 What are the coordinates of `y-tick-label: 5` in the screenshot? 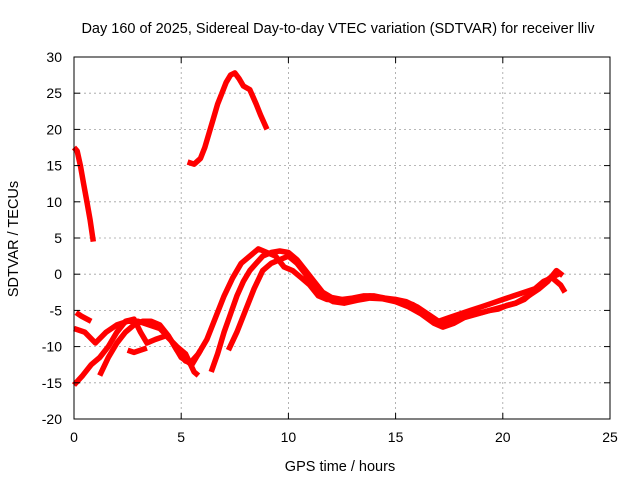 It's located at (58, 238).